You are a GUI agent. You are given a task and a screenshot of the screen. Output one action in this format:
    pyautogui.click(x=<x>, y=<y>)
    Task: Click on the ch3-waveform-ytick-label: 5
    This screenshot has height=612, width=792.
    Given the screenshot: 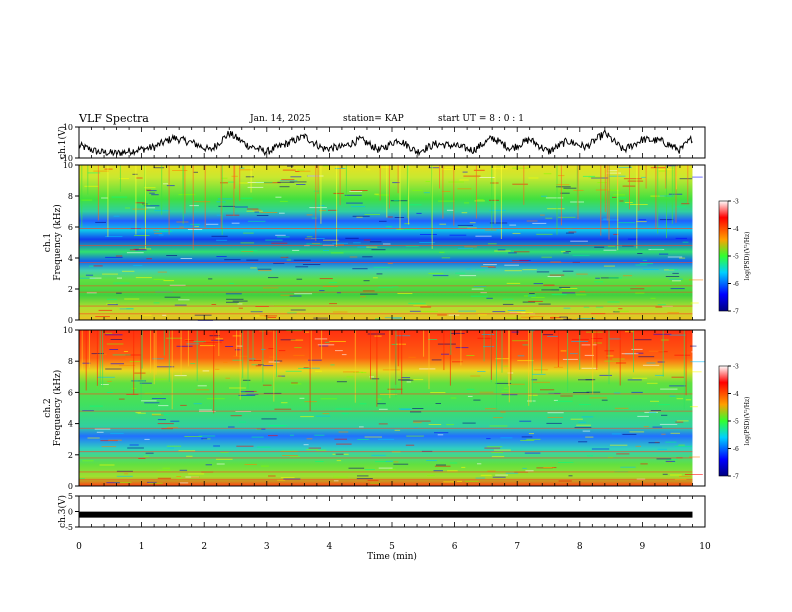 What is the action you would take?
    pyautogui.click(x=70, y=496)
    